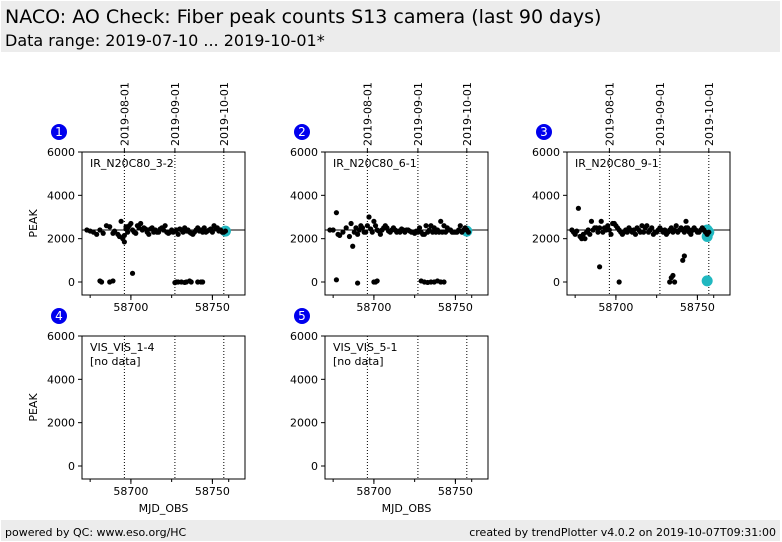 The height and width of the screenshot is (542, 782). I want to click on highlight-point, so click(707, 281).